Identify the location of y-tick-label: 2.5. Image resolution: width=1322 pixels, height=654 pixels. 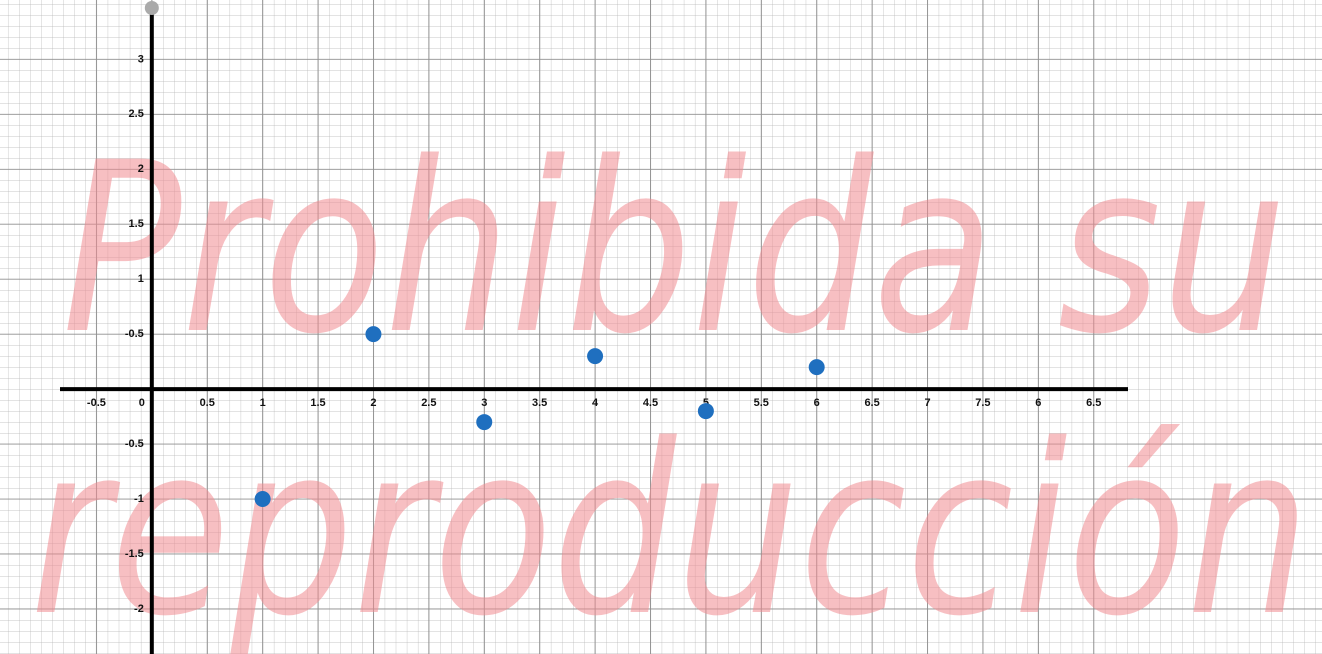
(136, 114).